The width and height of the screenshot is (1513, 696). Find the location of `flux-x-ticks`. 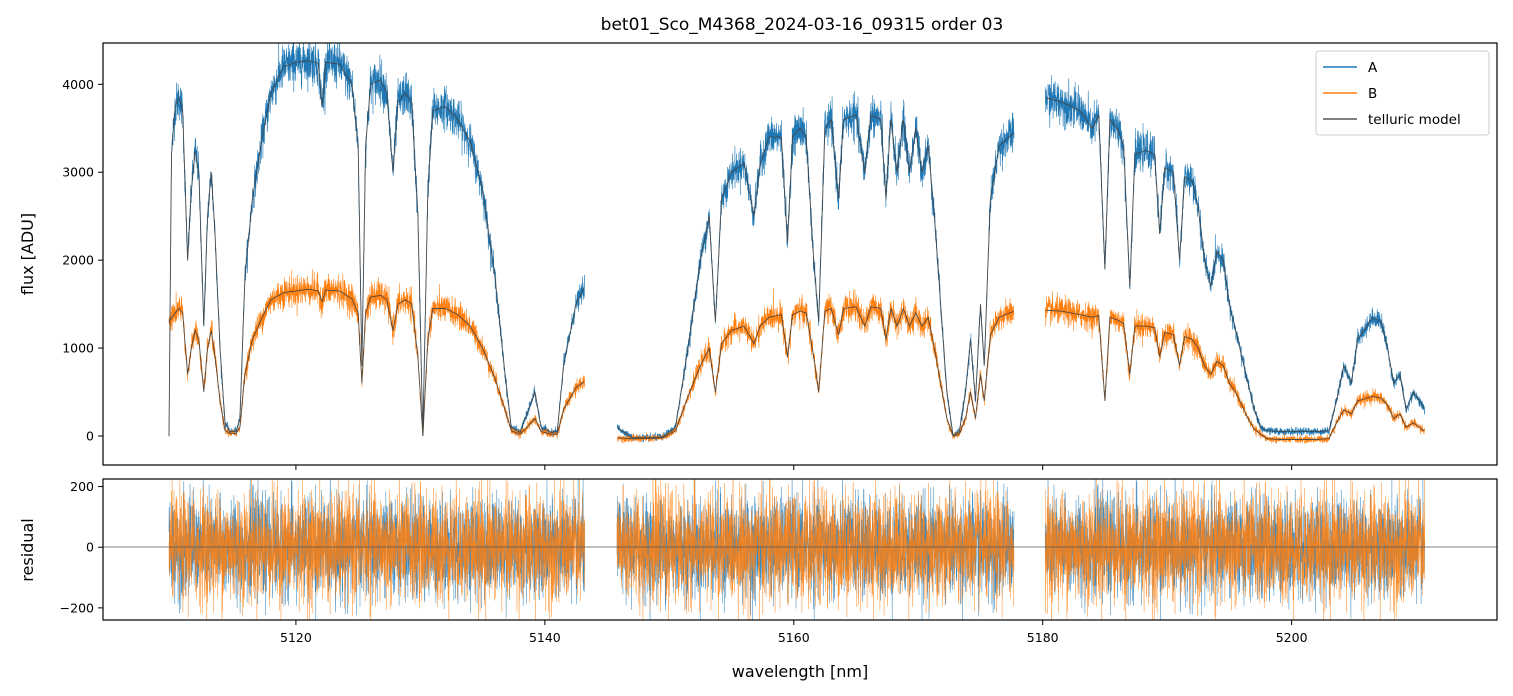

flux-x-ticks is located at coordinates (794, 467).